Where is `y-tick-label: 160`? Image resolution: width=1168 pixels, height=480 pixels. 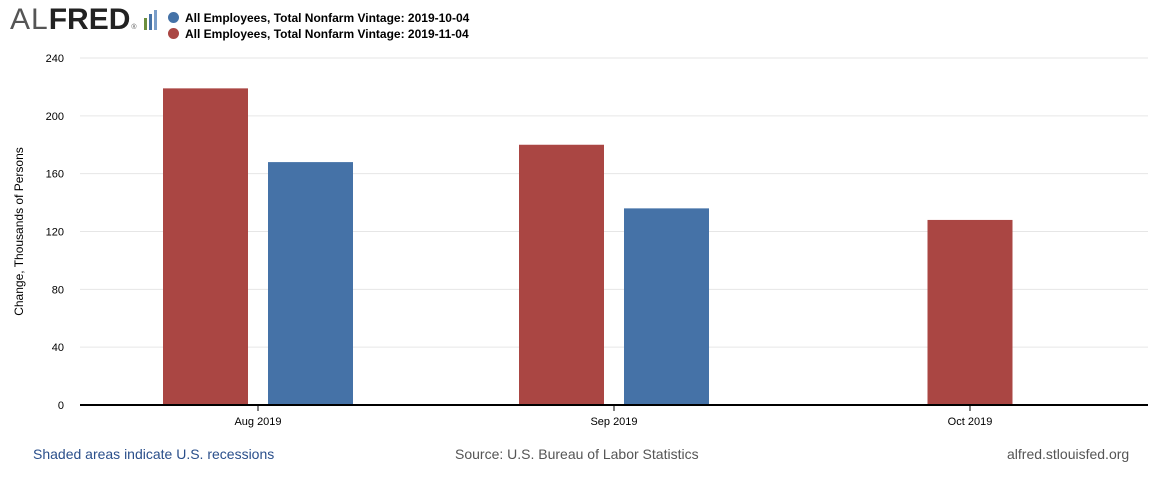
y-tick-label: 160 is located at coordinates (55, 175).